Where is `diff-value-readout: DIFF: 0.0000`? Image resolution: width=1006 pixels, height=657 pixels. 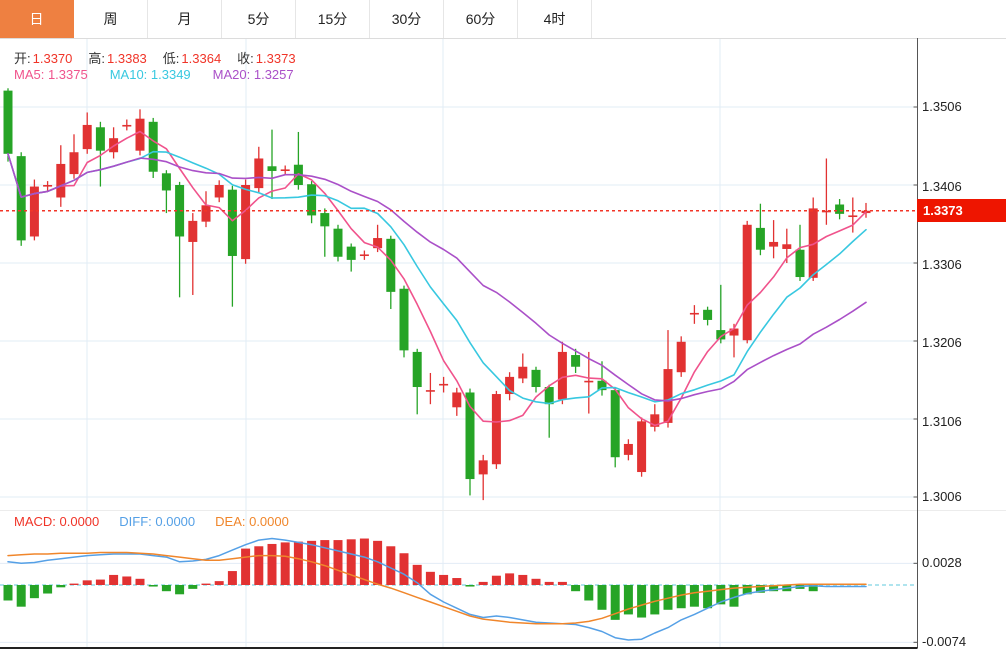 diff-value-readout: DIFF: 0.0000 is located at coordinates (157, 521).